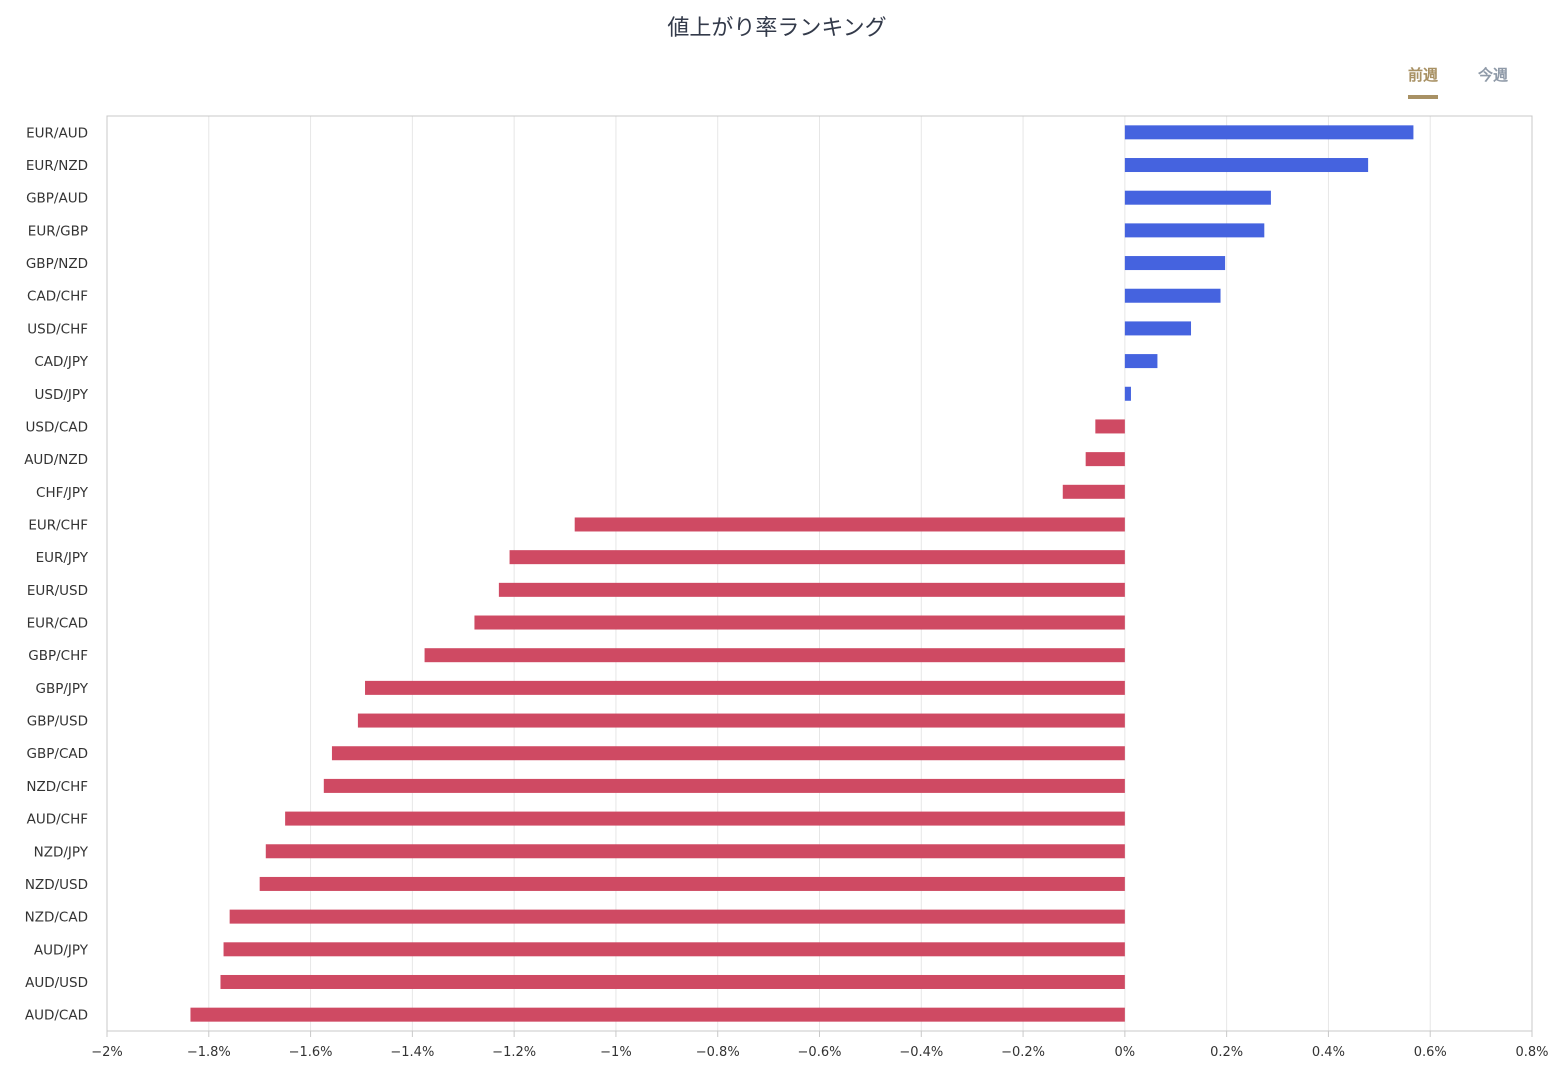 Image resolution: width=1554 pixels, height=1072 pixels. What do you see at coordinates (57, 820) in the screenshot?
I see `category-label: AUD/CHF` at bounding box center [57, 820].